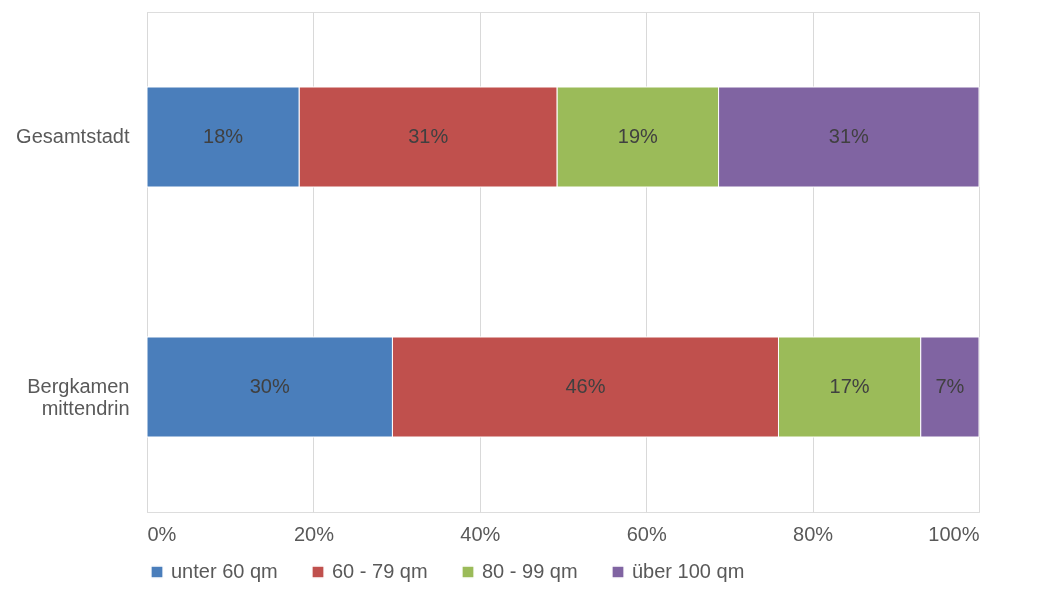 The image size is (1039, 605). What do you see at coordinates (688, 571) in the screenshot?
I see `legend-label: über 100 qm` at bounding box center [688, 571].